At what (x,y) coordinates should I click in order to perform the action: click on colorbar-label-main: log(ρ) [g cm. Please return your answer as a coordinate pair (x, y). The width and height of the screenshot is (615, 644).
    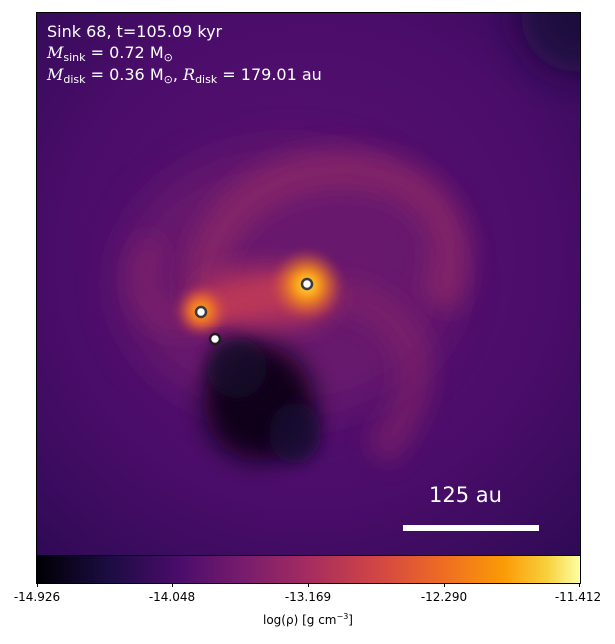
    Looking at the image, I should click on (300, 620).